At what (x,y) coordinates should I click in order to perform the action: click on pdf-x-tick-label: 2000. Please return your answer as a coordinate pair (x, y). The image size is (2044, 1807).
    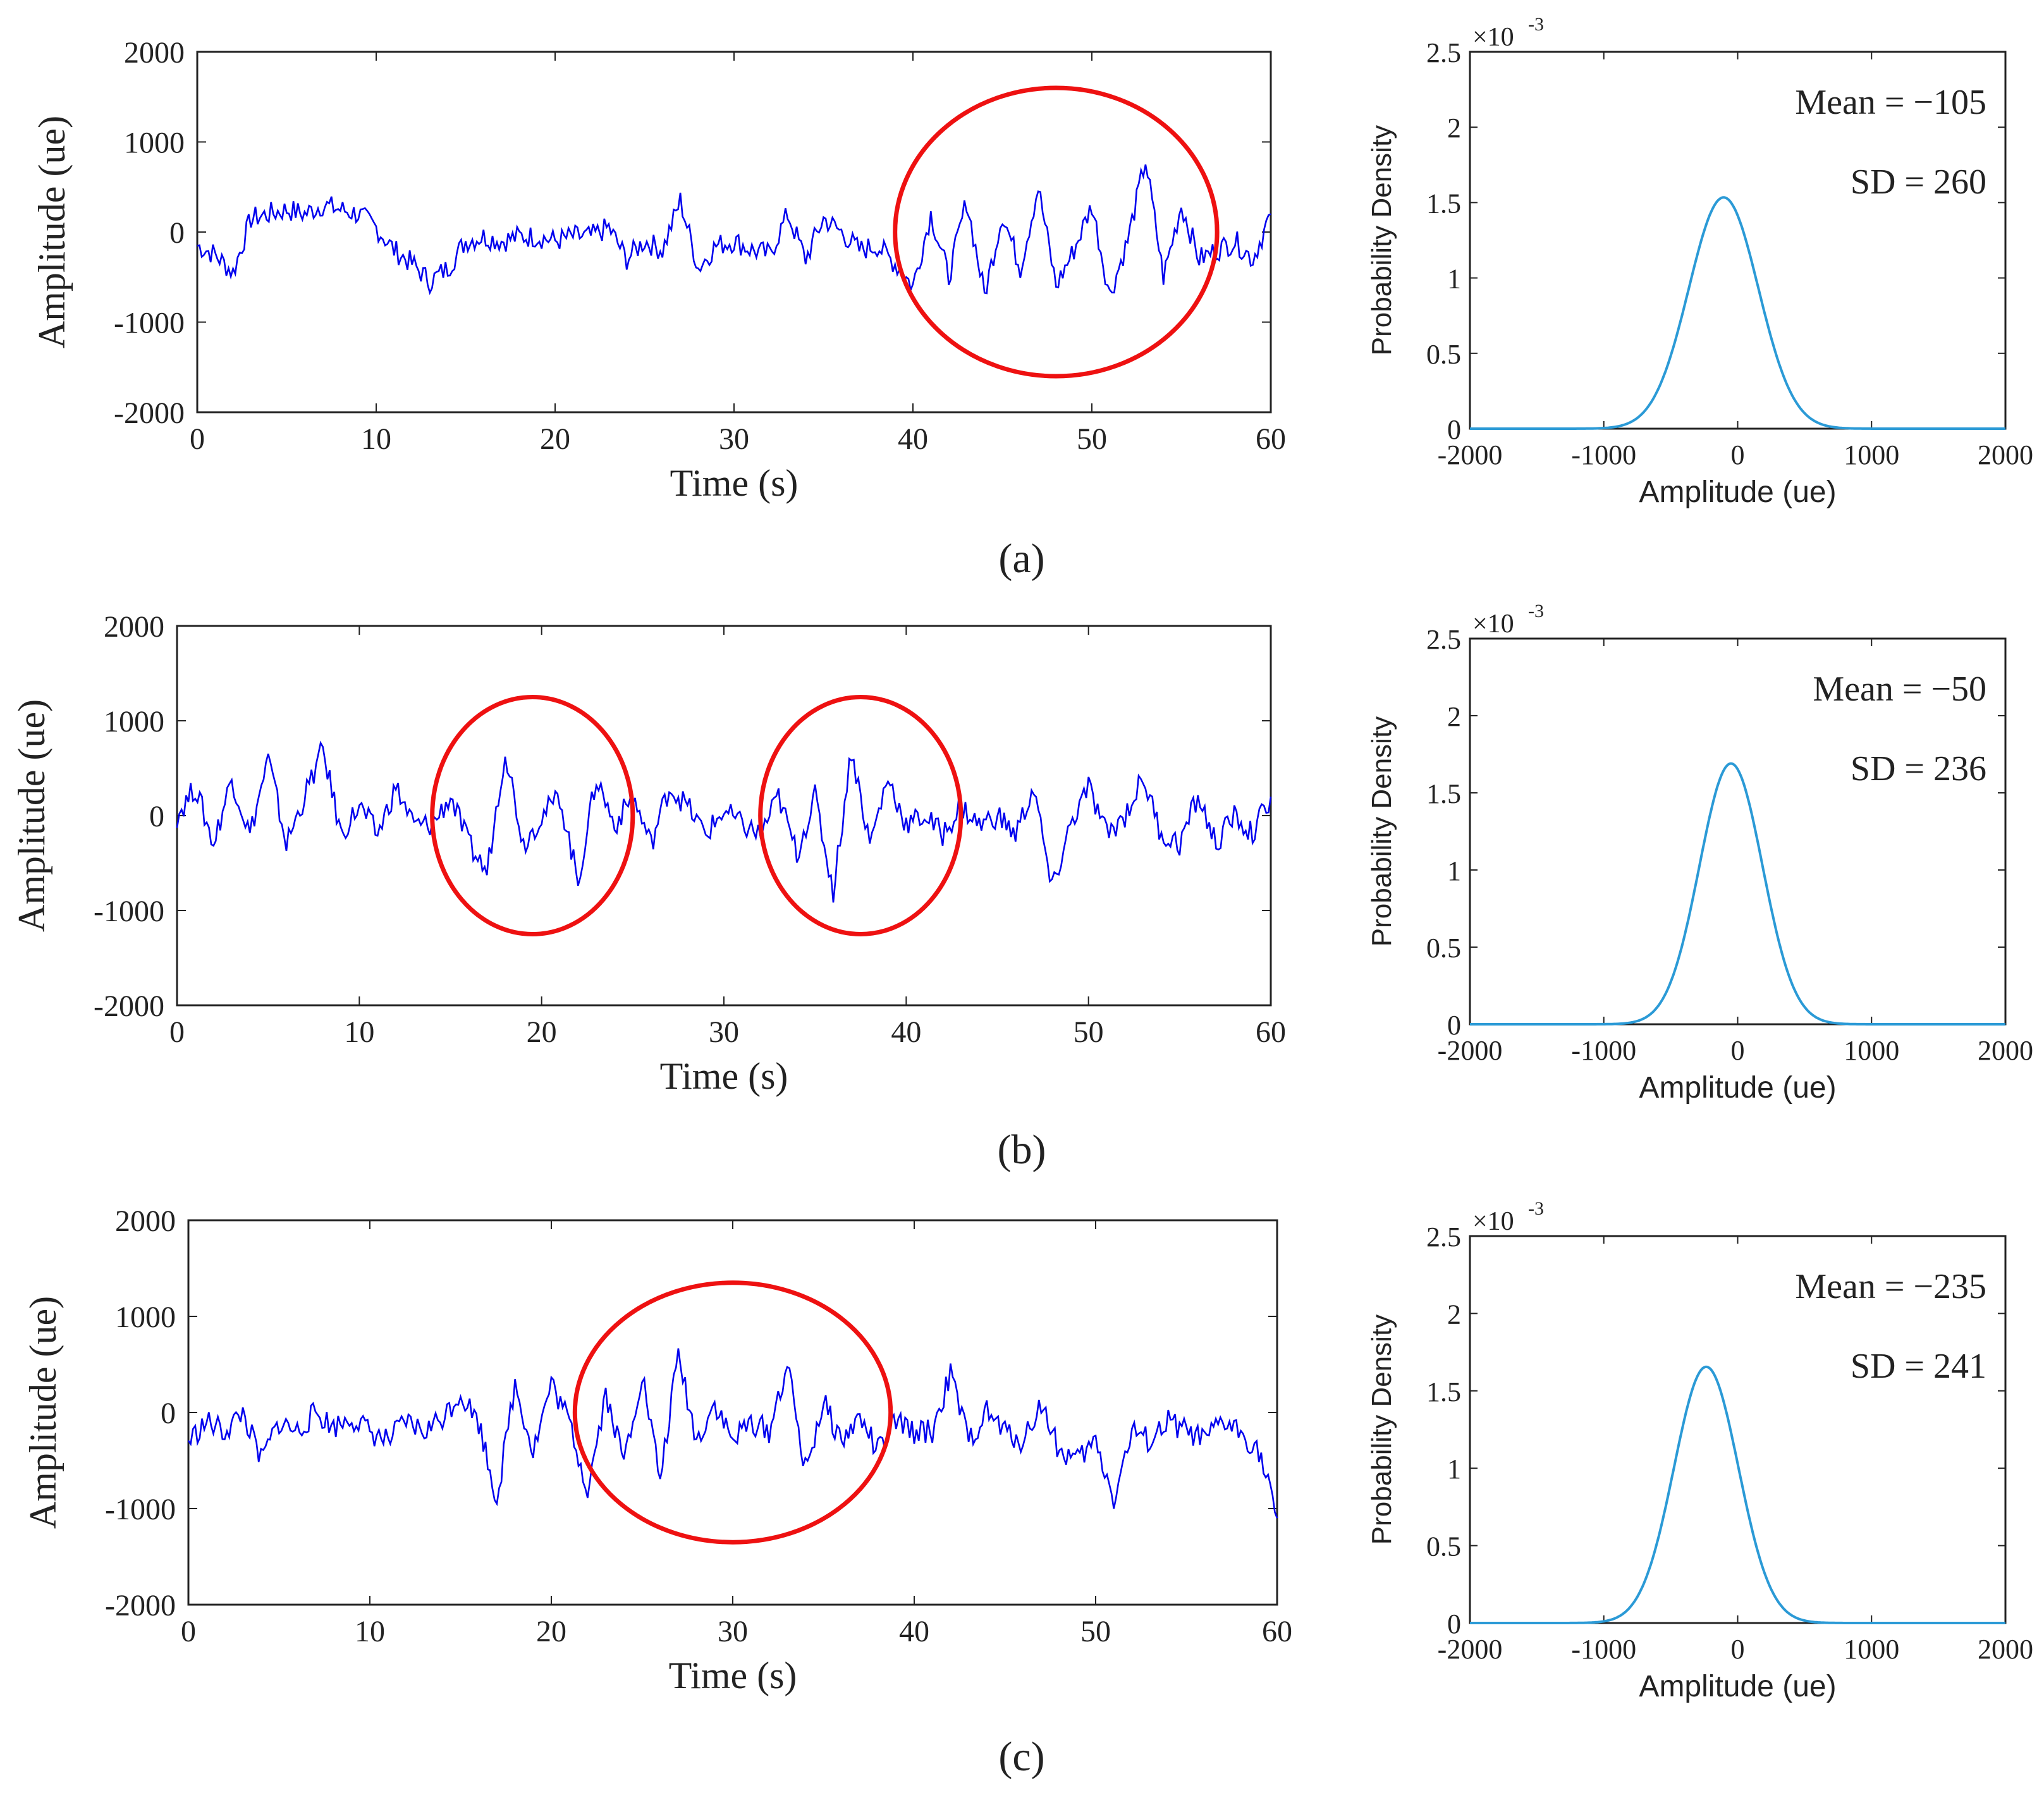
    Looking at the image, I should click on (2005, 1050).